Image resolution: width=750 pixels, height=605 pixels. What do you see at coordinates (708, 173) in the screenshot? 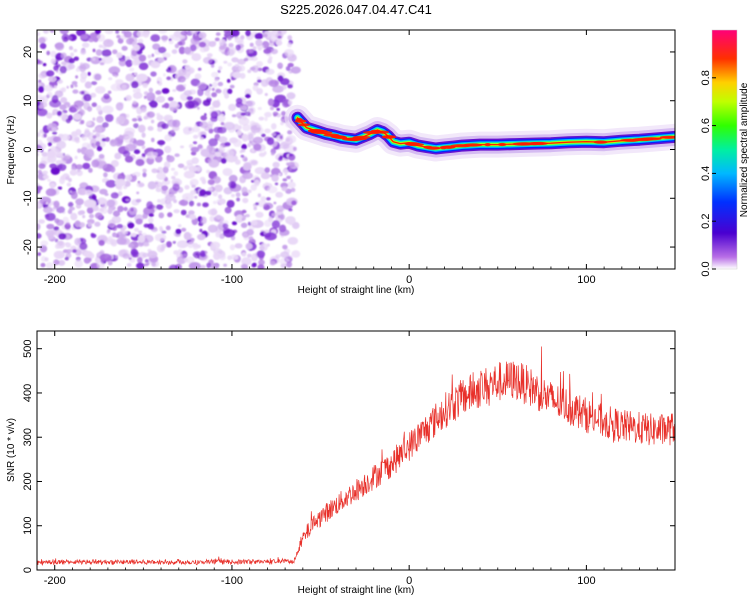
I see `colorbar-ticks: 0.0 0.2 0.4 0.6 0.8` at bounding box center [708, 173].